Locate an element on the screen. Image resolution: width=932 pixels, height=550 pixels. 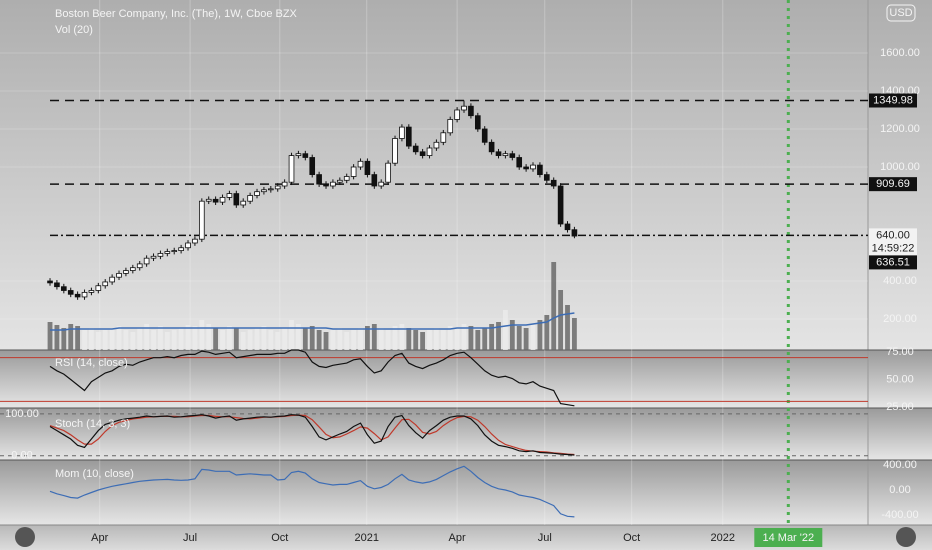
x-tick-label: Oct is located at coordinates (279, 538).